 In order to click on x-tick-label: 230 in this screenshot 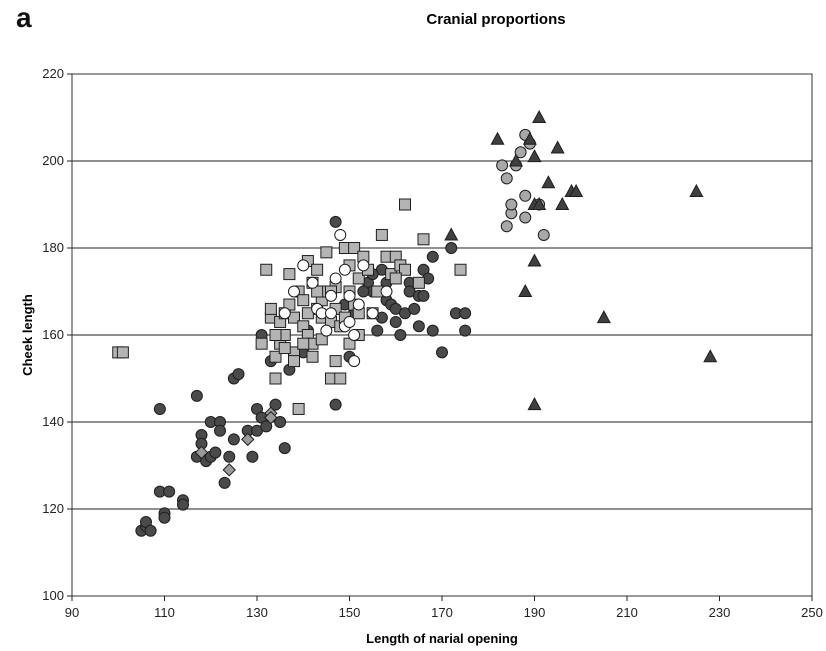, I will do `click(720, 612)`.